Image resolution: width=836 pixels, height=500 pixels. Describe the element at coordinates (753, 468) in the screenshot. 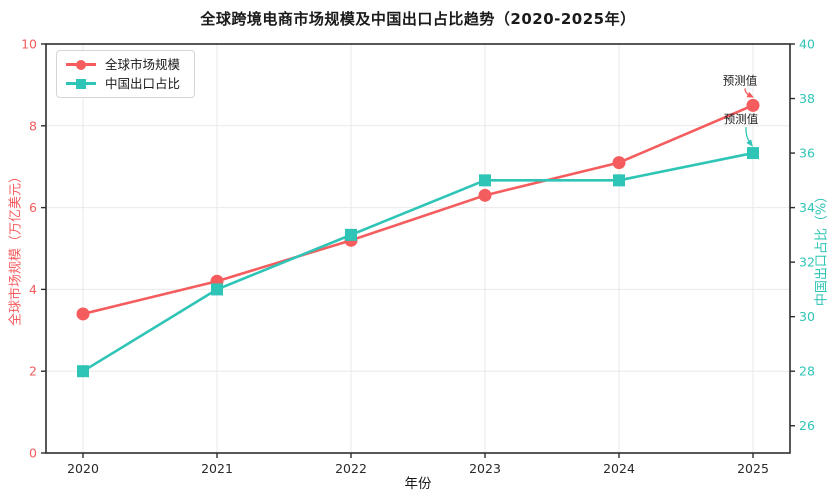

I see `x-axis-tick-label: 2025` at that location.